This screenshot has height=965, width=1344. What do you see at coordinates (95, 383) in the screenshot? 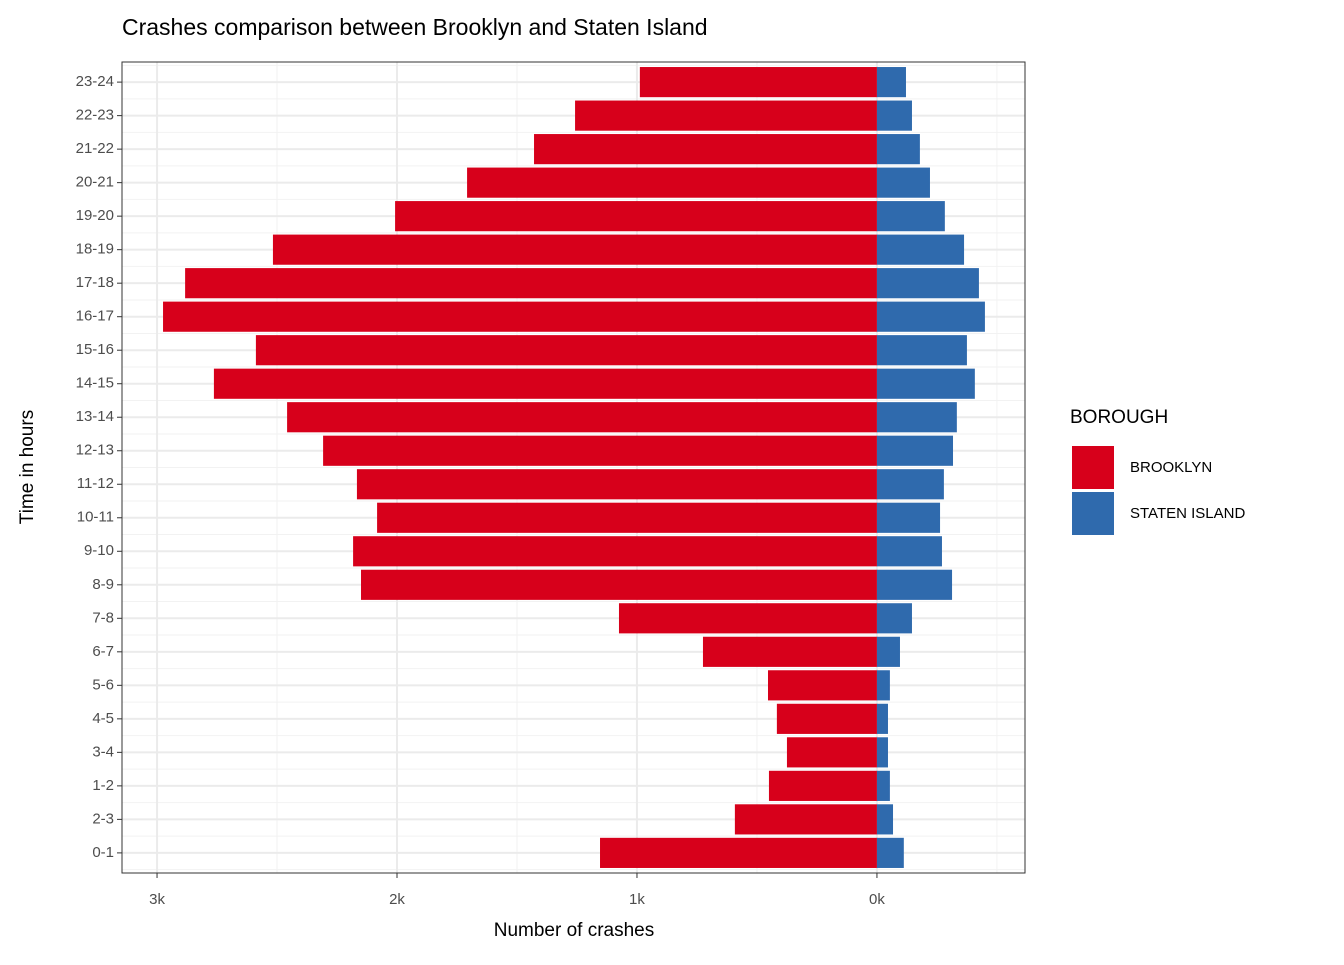
I see `y-tick-label: 14-15` at bounding box center [95, 383].